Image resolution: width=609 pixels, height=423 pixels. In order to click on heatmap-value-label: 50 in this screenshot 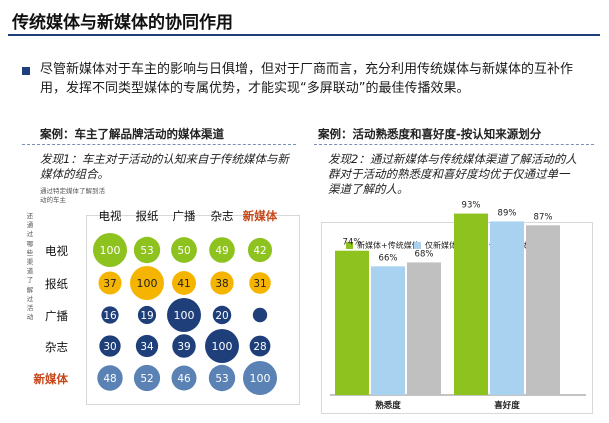, I will do `click(183, 251)`.